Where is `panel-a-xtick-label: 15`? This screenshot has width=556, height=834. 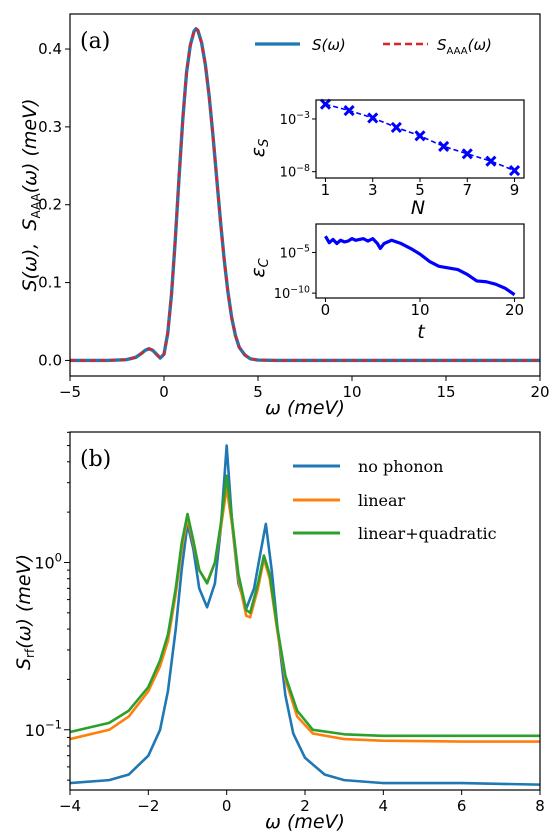
panel-a-xtick-label: 15 is located at coordinates (445, 392).